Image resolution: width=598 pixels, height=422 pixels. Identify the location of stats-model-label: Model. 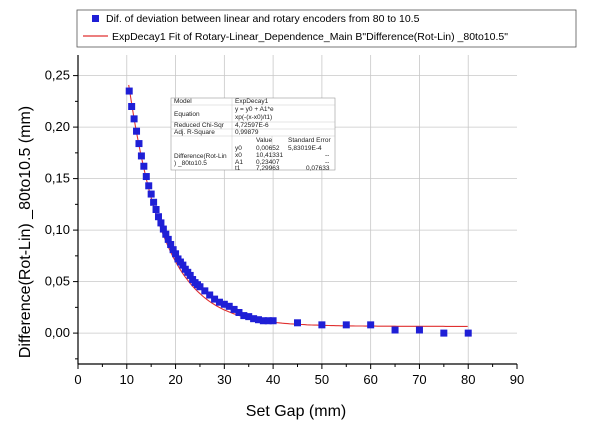
(183, 101).